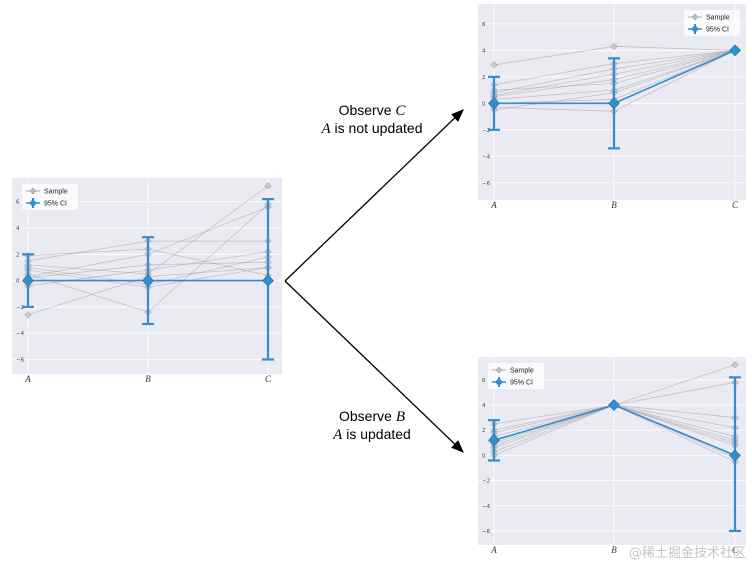  I want to click on caption-top: Observe C A is not updated, so click(372, 120).